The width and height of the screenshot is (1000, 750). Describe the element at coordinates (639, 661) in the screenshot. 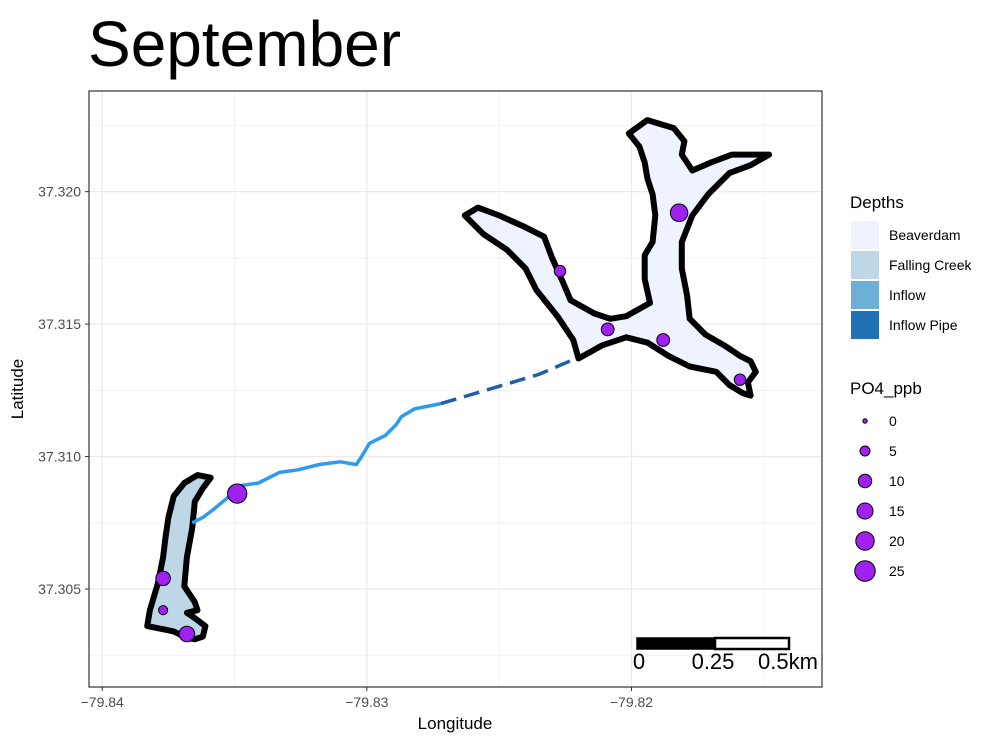

I see `scale-bar-label: 0` at that location.